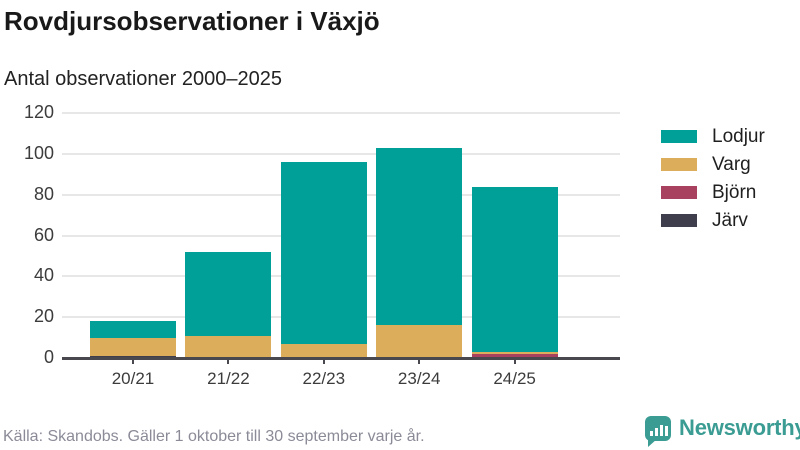 This screenshot has height=450, width=800. Describe the element at coordinates (133, 356) in the screenshot. I see `bar-20/21-Järv` at that location.